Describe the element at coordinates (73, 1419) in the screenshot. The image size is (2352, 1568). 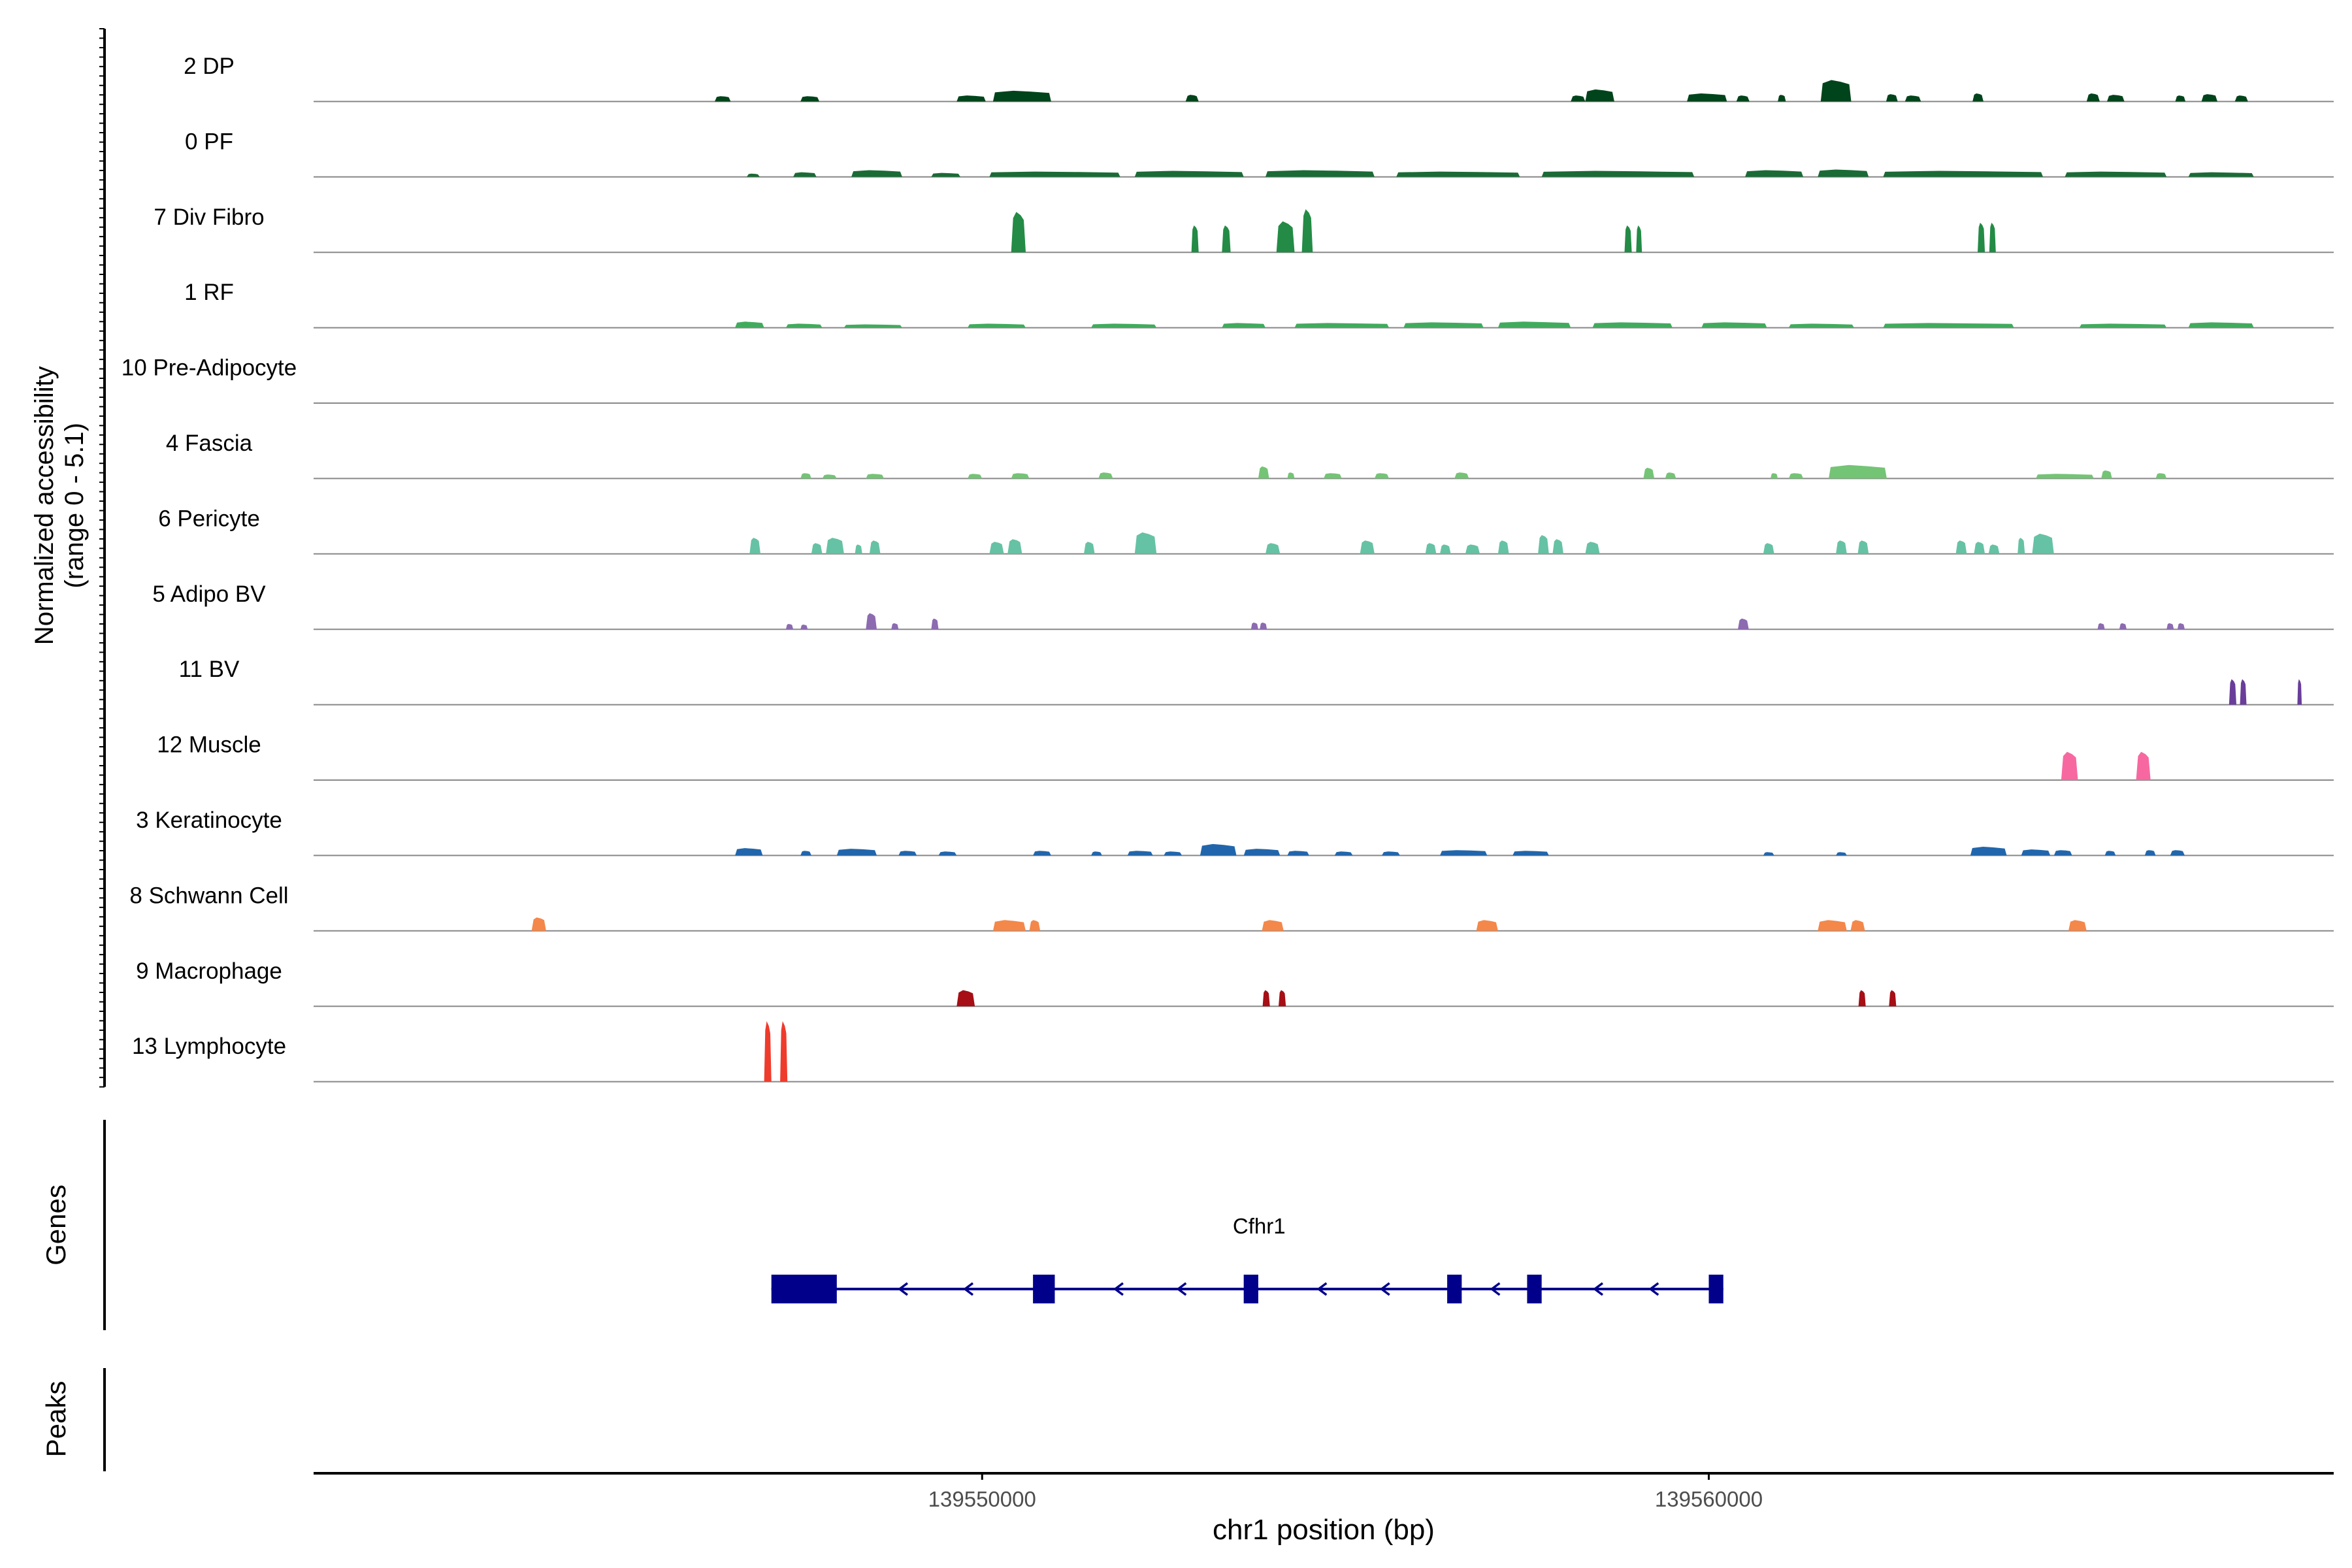
I see `peaks-track: Peaks` at that location.